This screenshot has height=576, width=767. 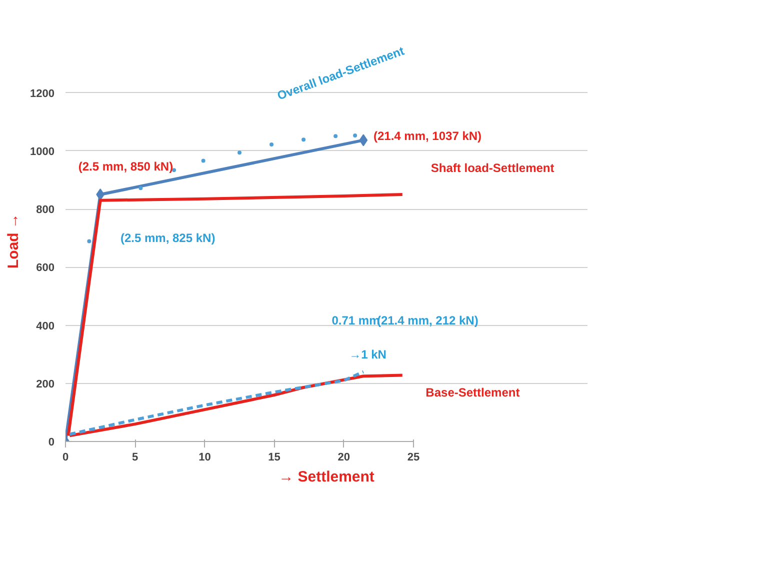 I want to click on y-tick-label: 200, so click(x=45, y=384).